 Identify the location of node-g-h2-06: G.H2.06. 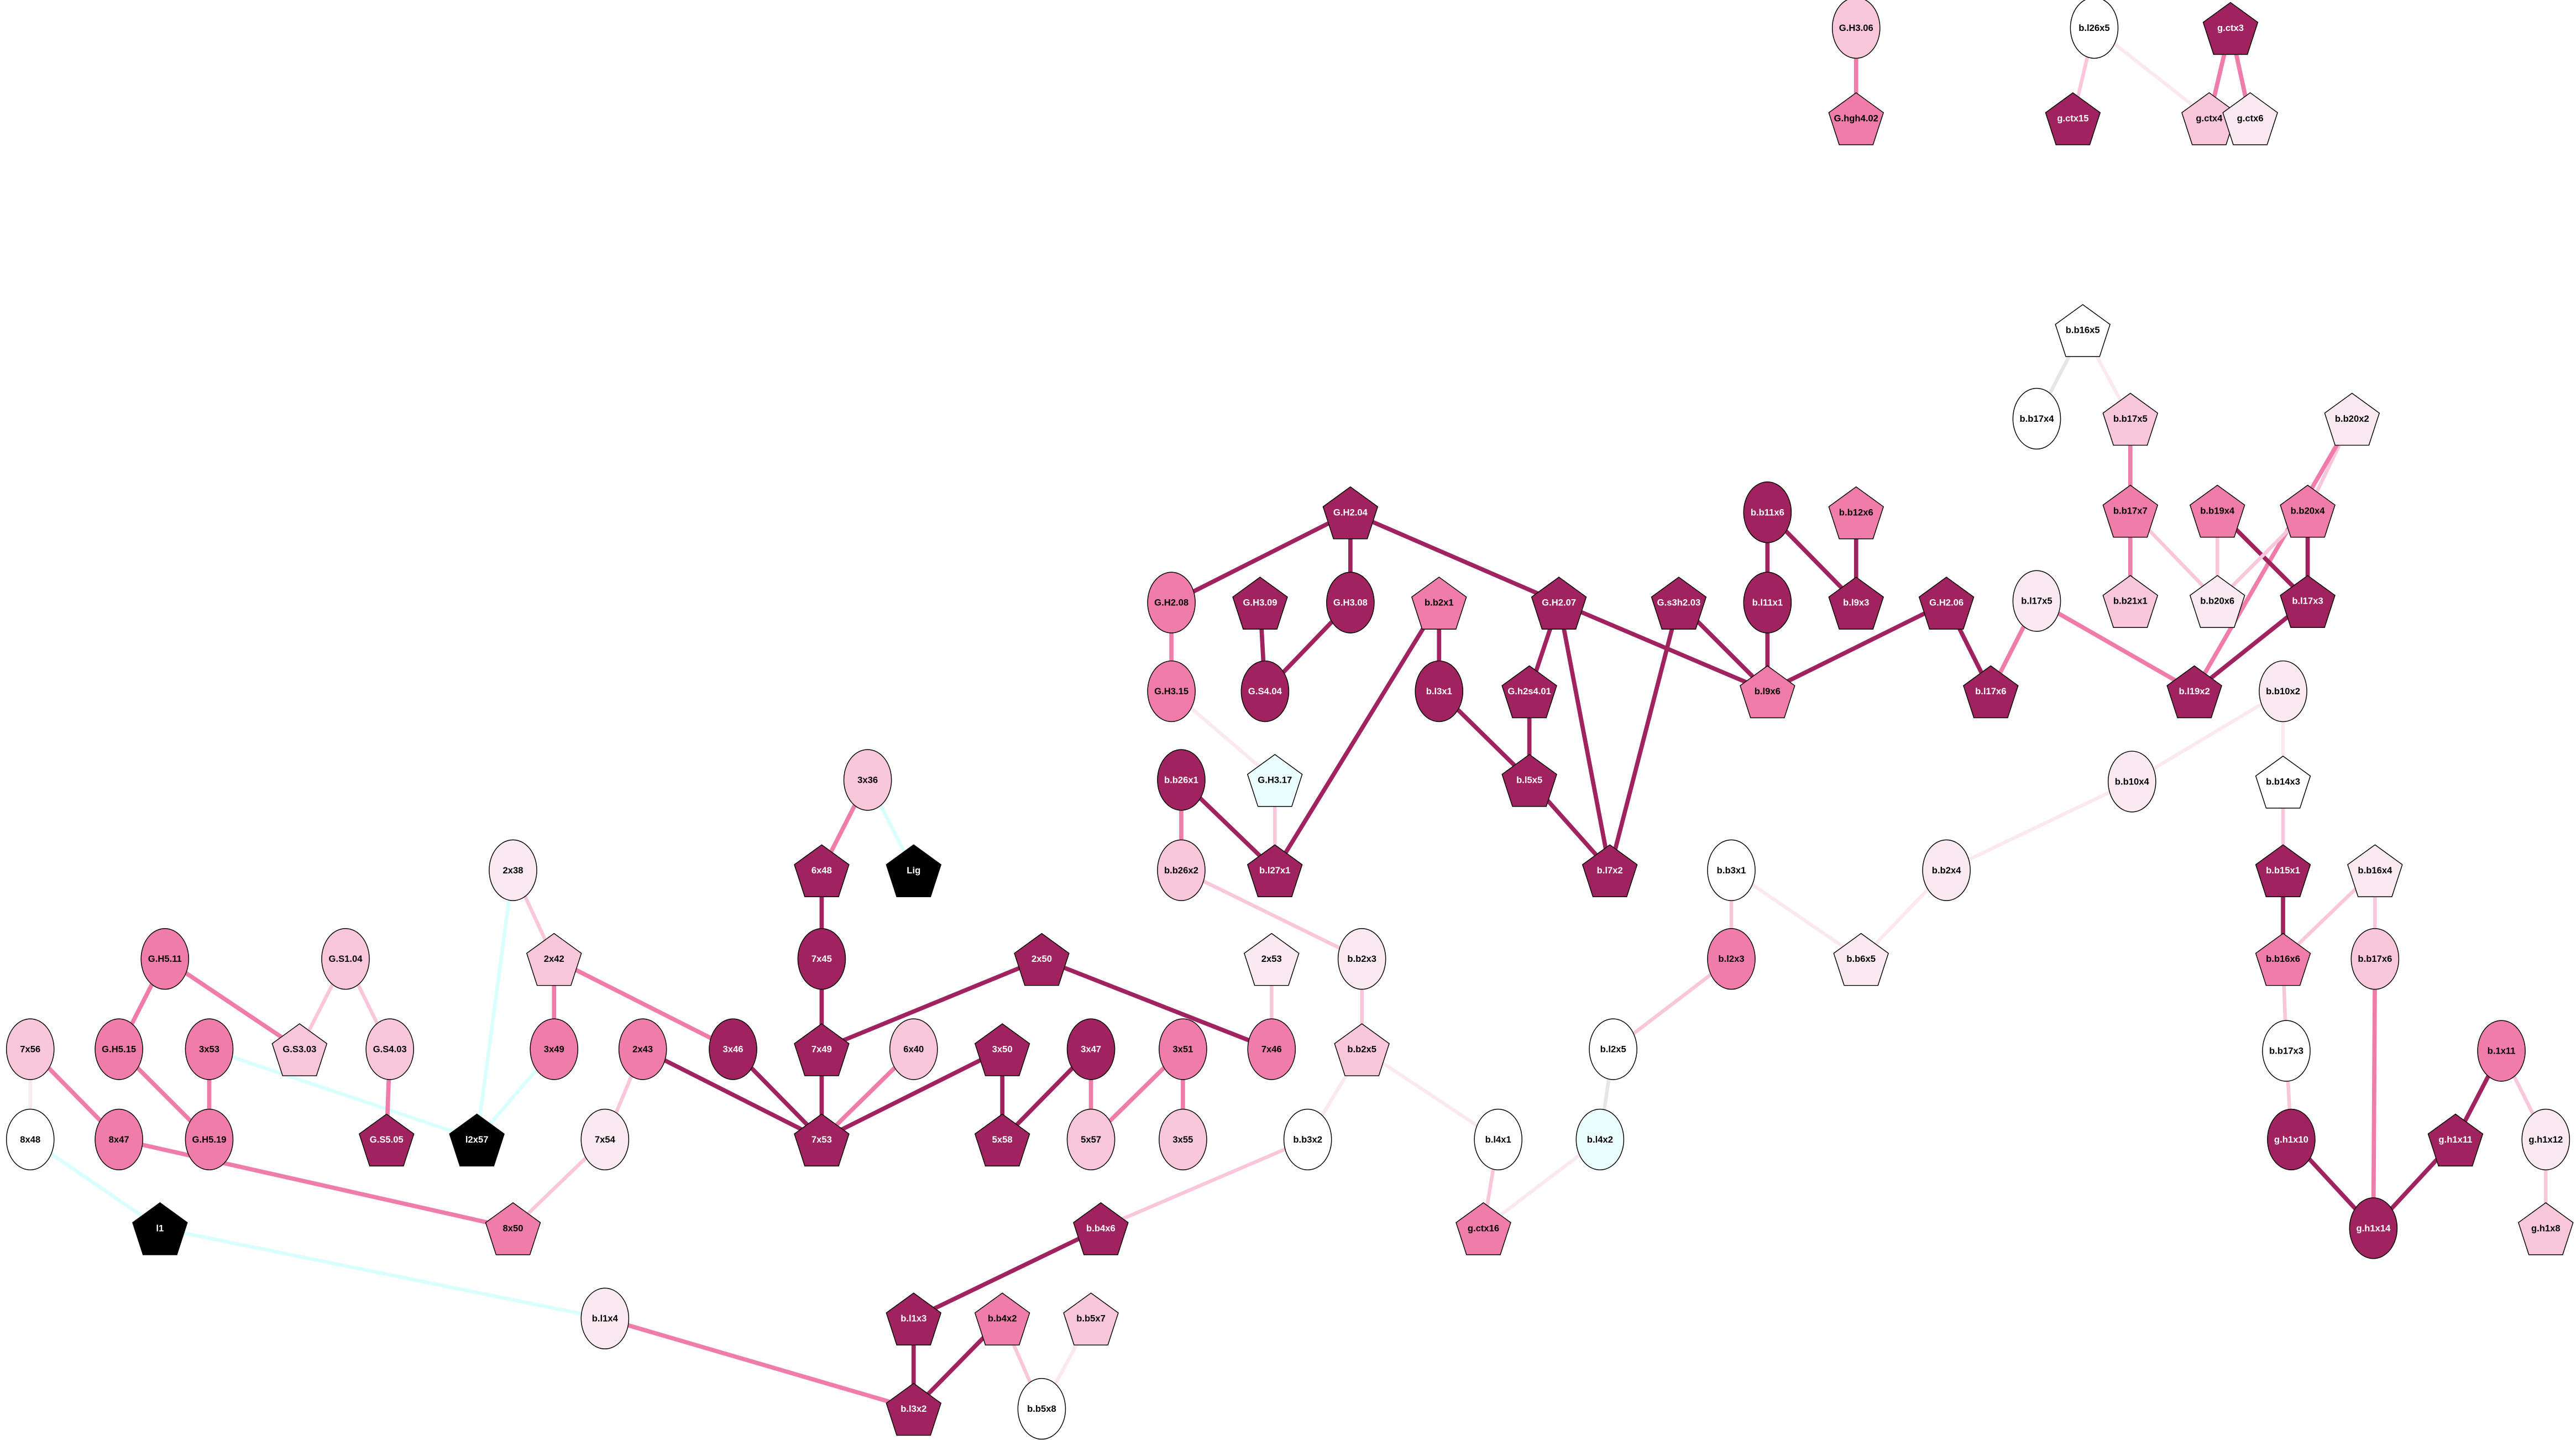
(1946, 603).